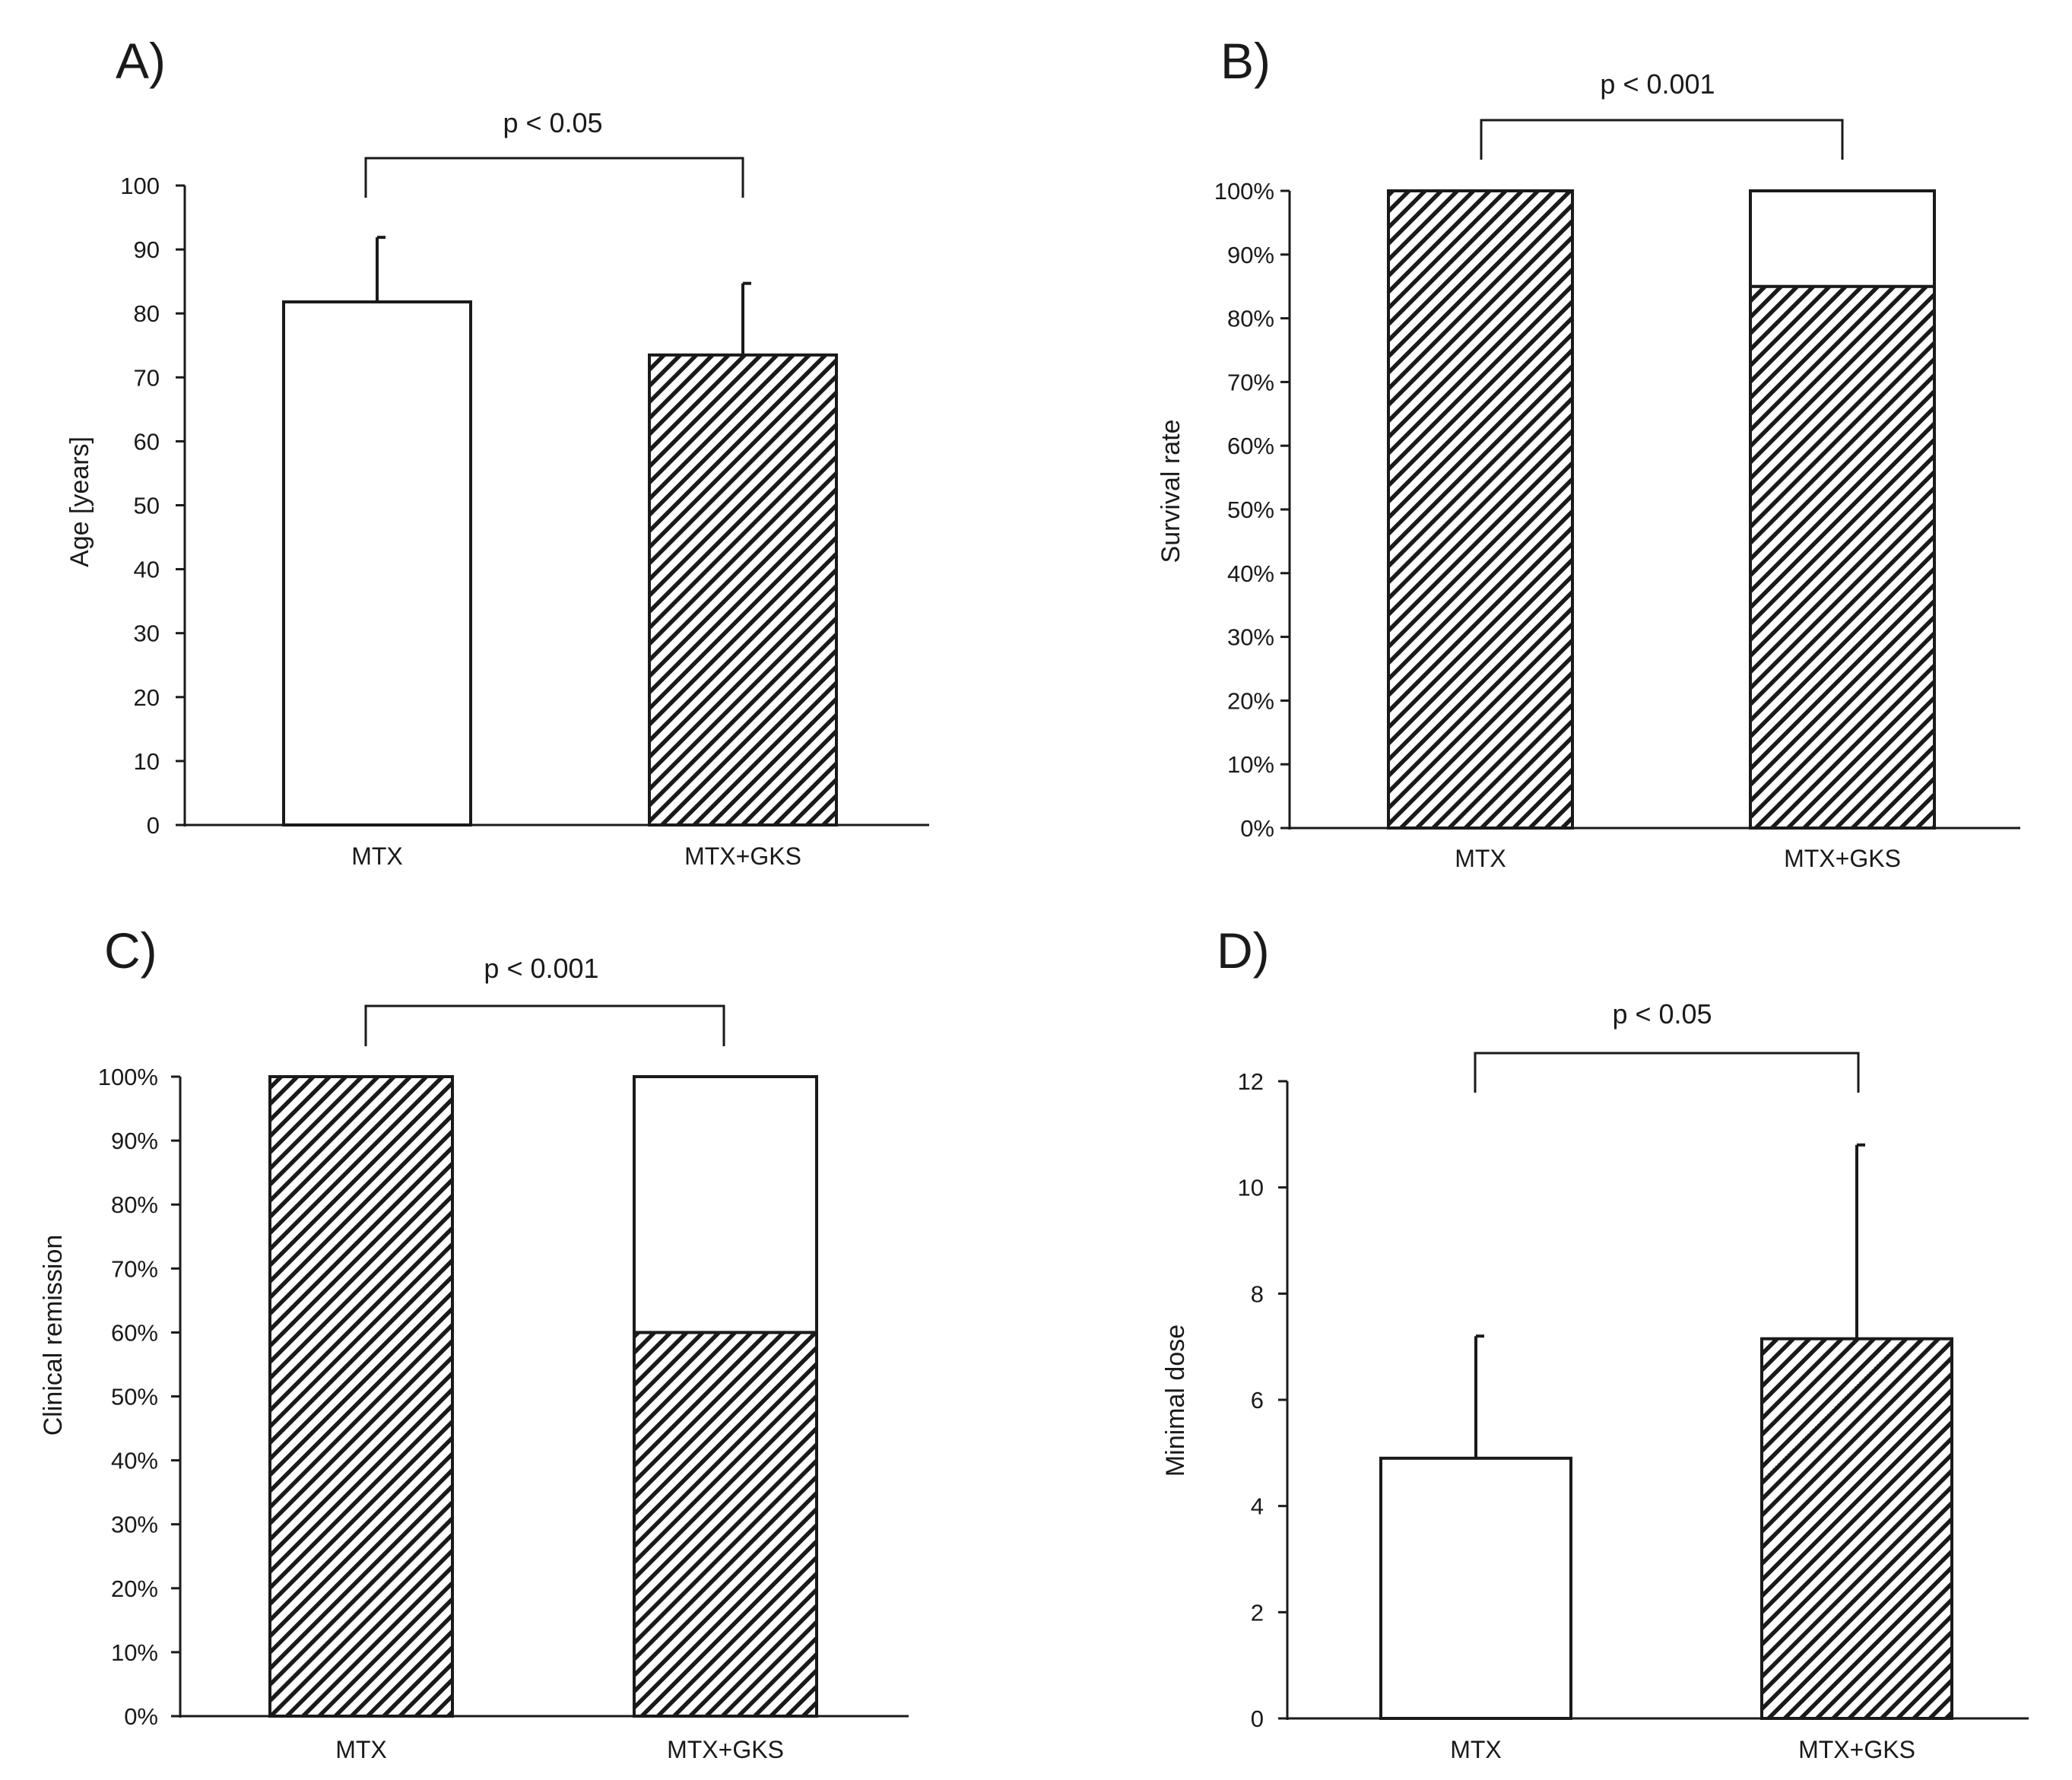  Describe the element at coordinates (1250, 510) in the screenshot. I see `panel-b-y-tick-label: 50%` at that location.